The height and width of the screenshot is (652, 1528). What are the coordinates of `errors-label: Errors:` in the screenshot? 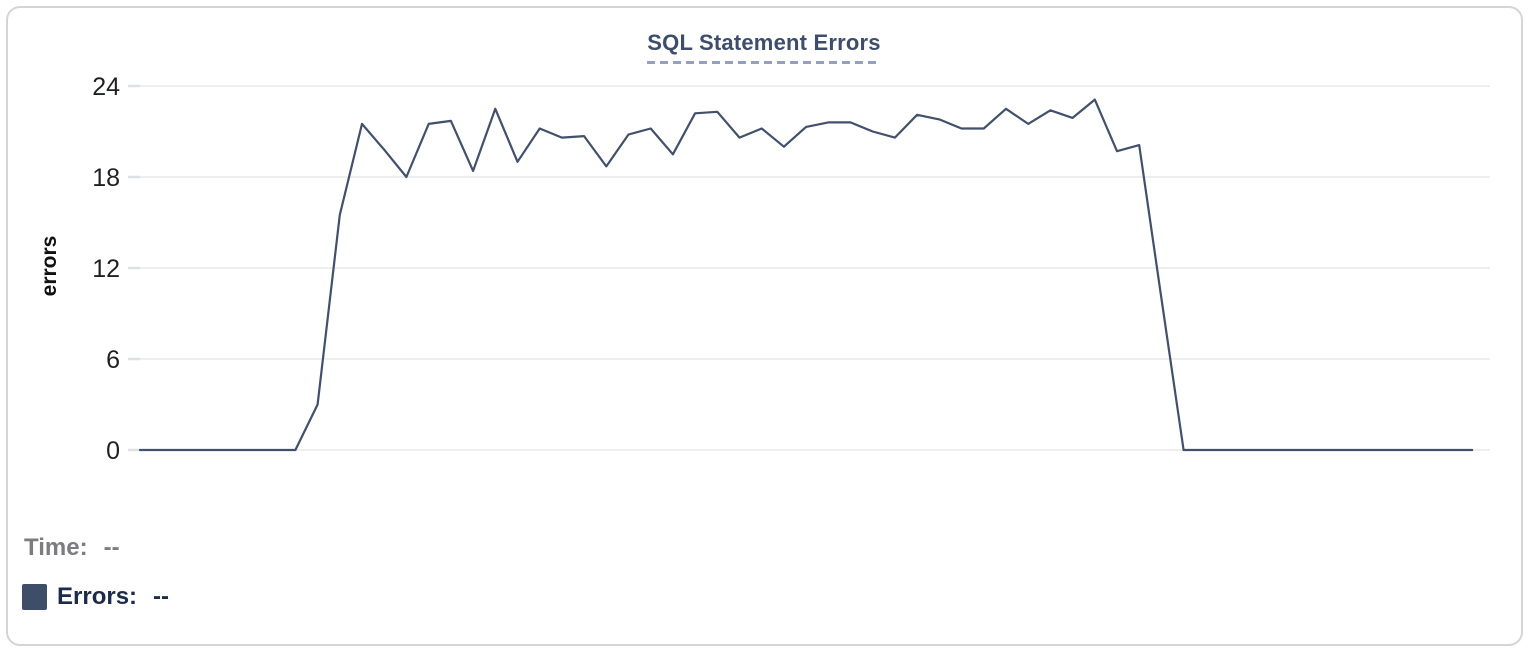 It's located at (97, 596).